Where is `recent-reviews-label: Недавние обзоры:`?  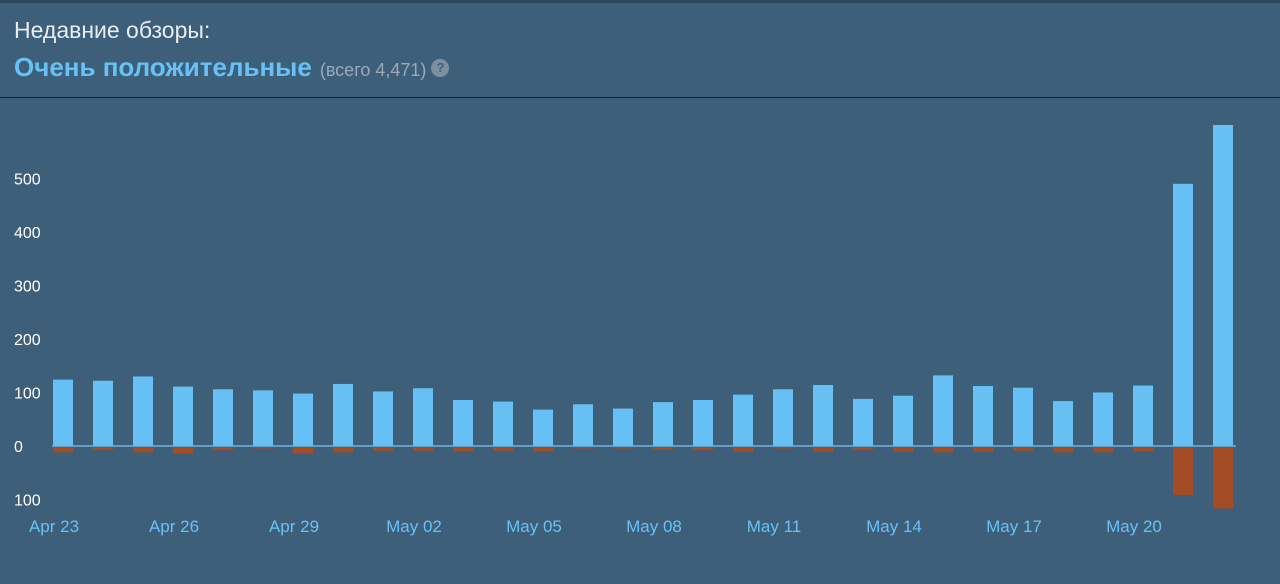 recent-reviews-label: Недавние обзоры: is located at coordinates (112, 30).